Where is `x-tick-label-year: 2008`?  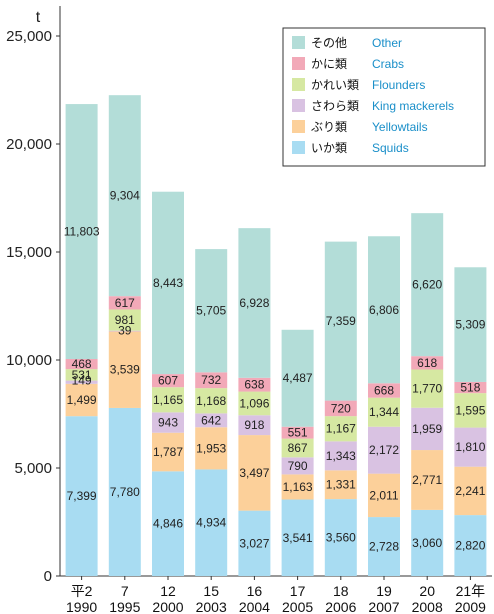
x-tick-label-year: 2008 is located at coordinates (427, 606).